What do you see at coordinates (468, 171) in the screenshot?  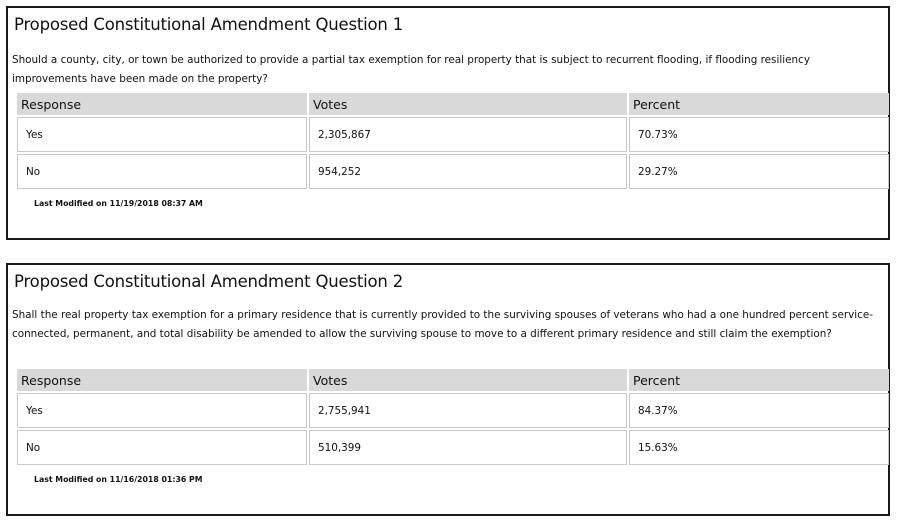 I see `votes-cell: 954,252` at bounding box center [468, 171].